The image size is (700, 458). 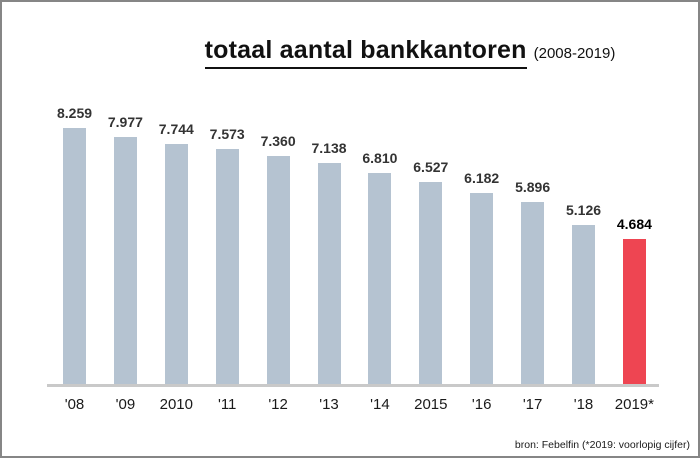 What do you see at coordinates (380, 404) in the screenshot?
I see `x-axis-tick-label: '14` at bounding box center [380, 404].